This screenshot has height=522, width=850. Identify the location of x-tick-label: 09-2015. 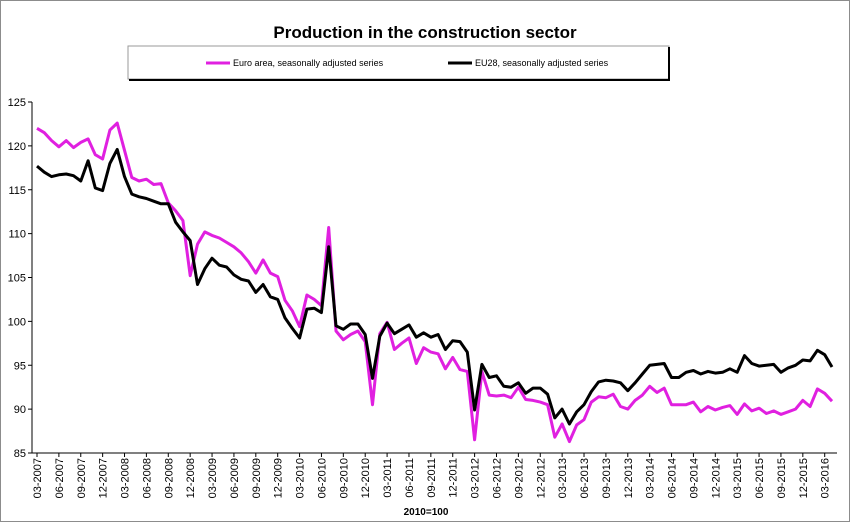
(782, 478).